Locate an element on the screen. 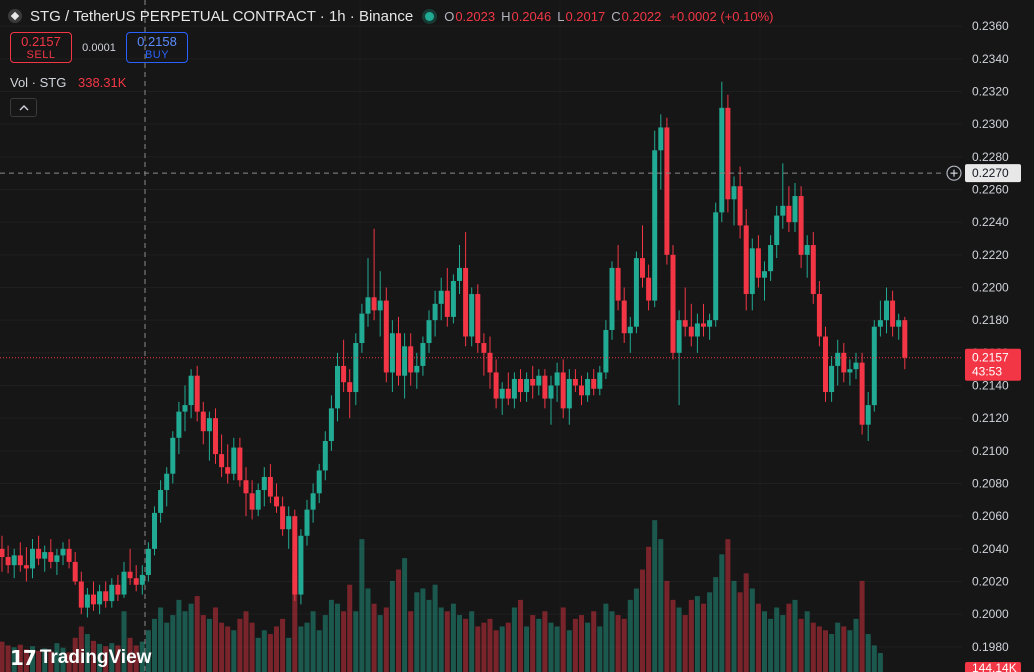  tradingview-logo: 17 TradingView is located at coordinates (80, 658).